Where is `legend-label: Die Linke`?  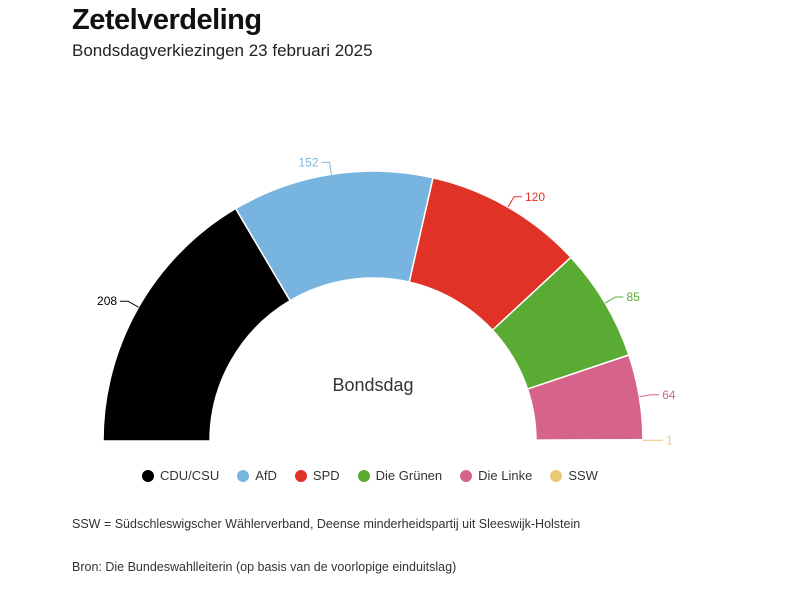
legend-label: Die Linke is located at coordinates (505, 475).